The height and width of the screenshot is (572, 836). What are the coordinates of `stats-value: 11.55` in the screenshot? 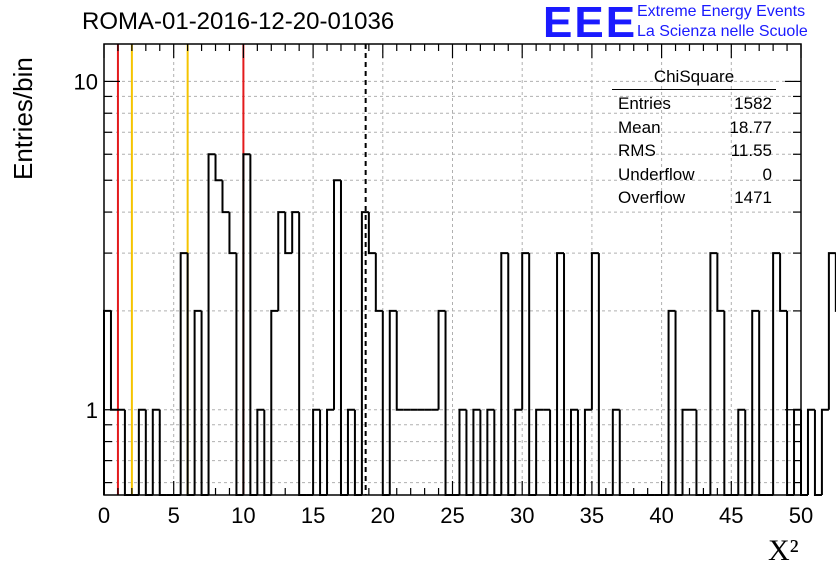 It's located at (751, 150).